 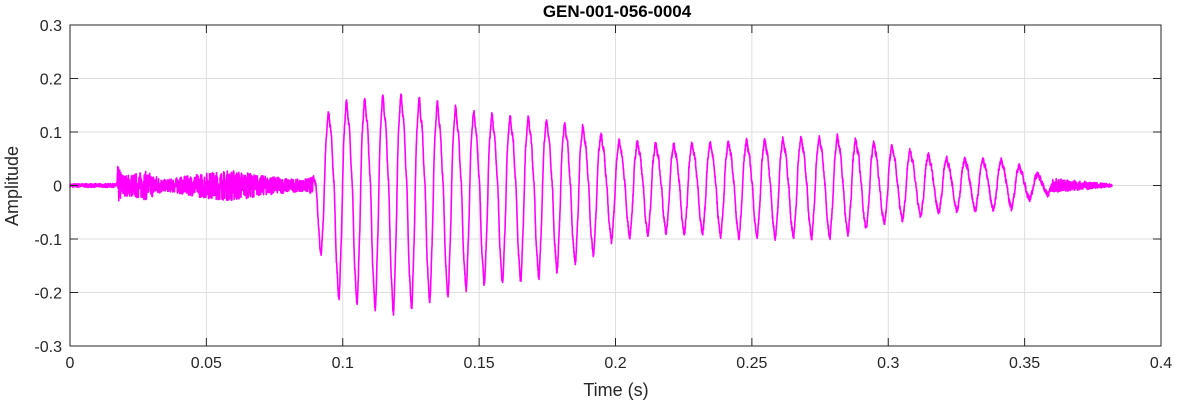 What do you see at coordinates (57, 187) in the screenshot?
I see `y-tick-label: 0` at bounding box center [57, 187].